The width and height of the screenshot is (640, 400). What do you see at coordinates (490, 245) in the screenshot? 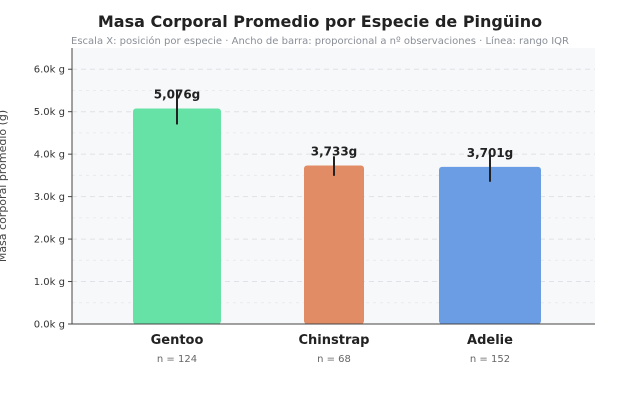
I see `bar-adelie` at bounding box center [490, 245].